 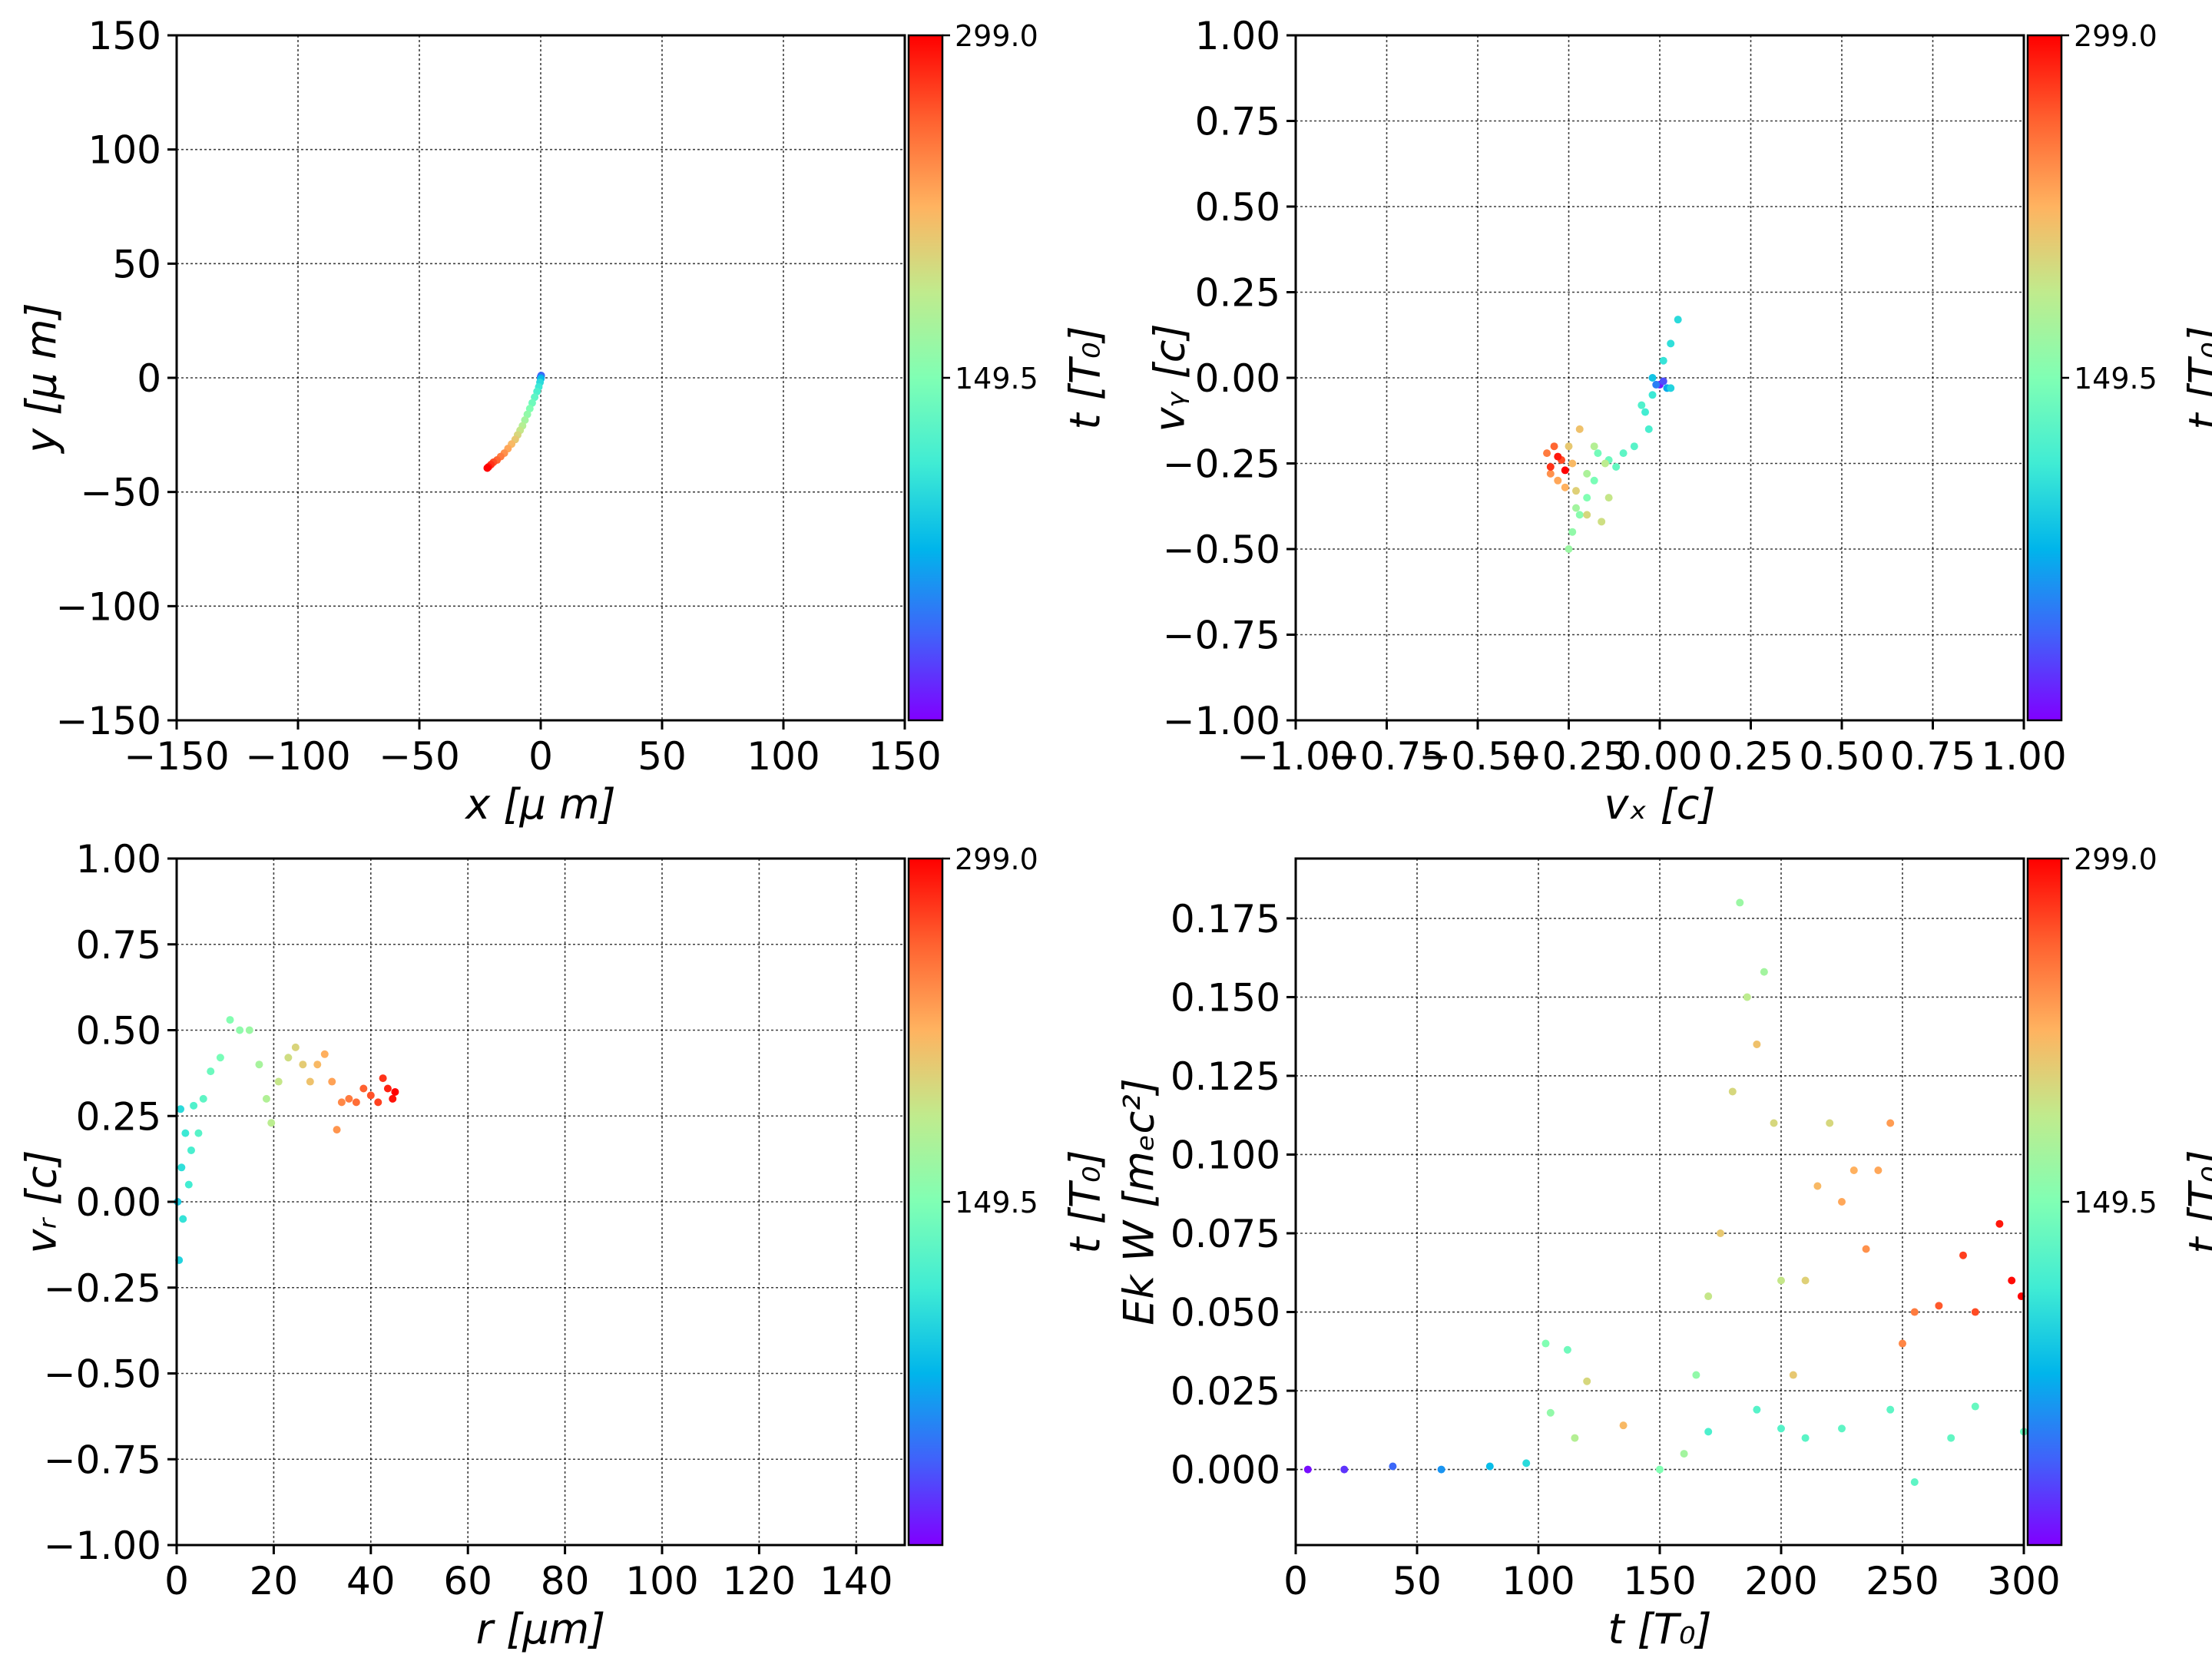 What do you see at coordinates (997, 1202) in the screenshot?
I see `colorbar-tick-label: 149.5` at bounding box center [997, 1202].